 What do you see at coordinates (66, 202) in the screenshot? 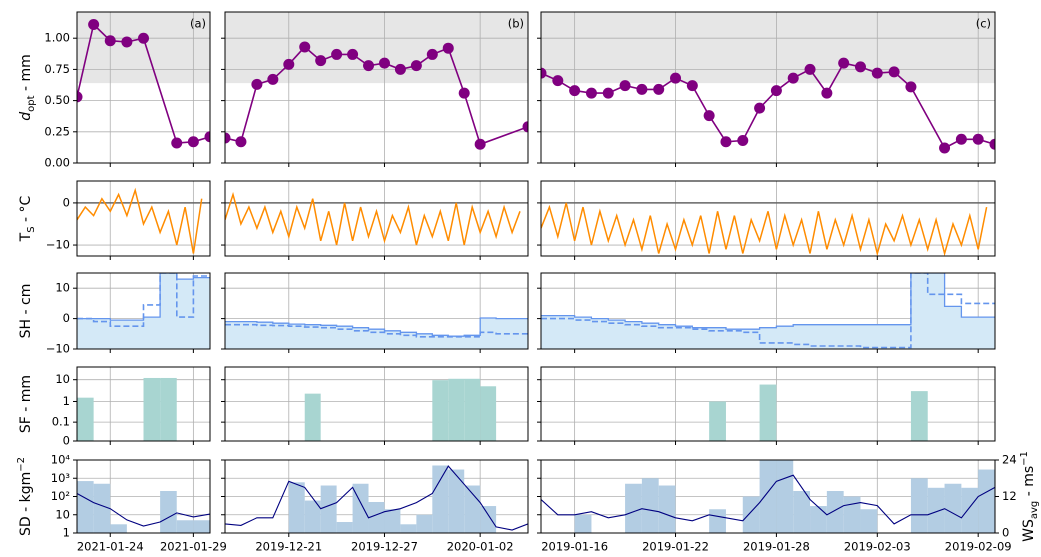
I see `y-tick-label: 0` at bounding box center [66, 202].